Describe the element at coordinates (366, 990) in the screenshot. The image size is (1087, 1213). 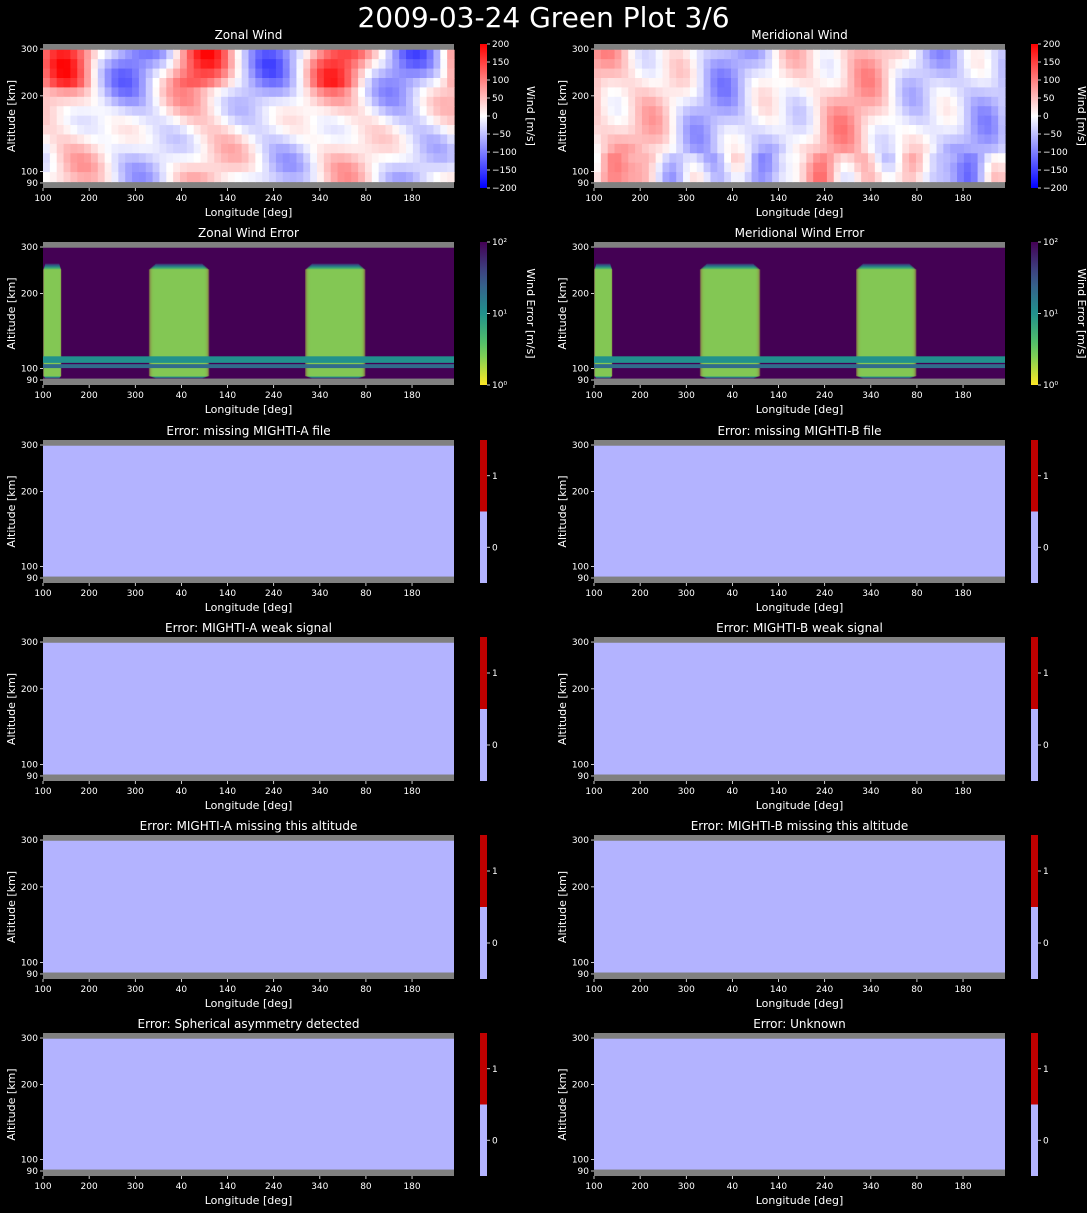
I see `x-tick-label: 80` at that location.